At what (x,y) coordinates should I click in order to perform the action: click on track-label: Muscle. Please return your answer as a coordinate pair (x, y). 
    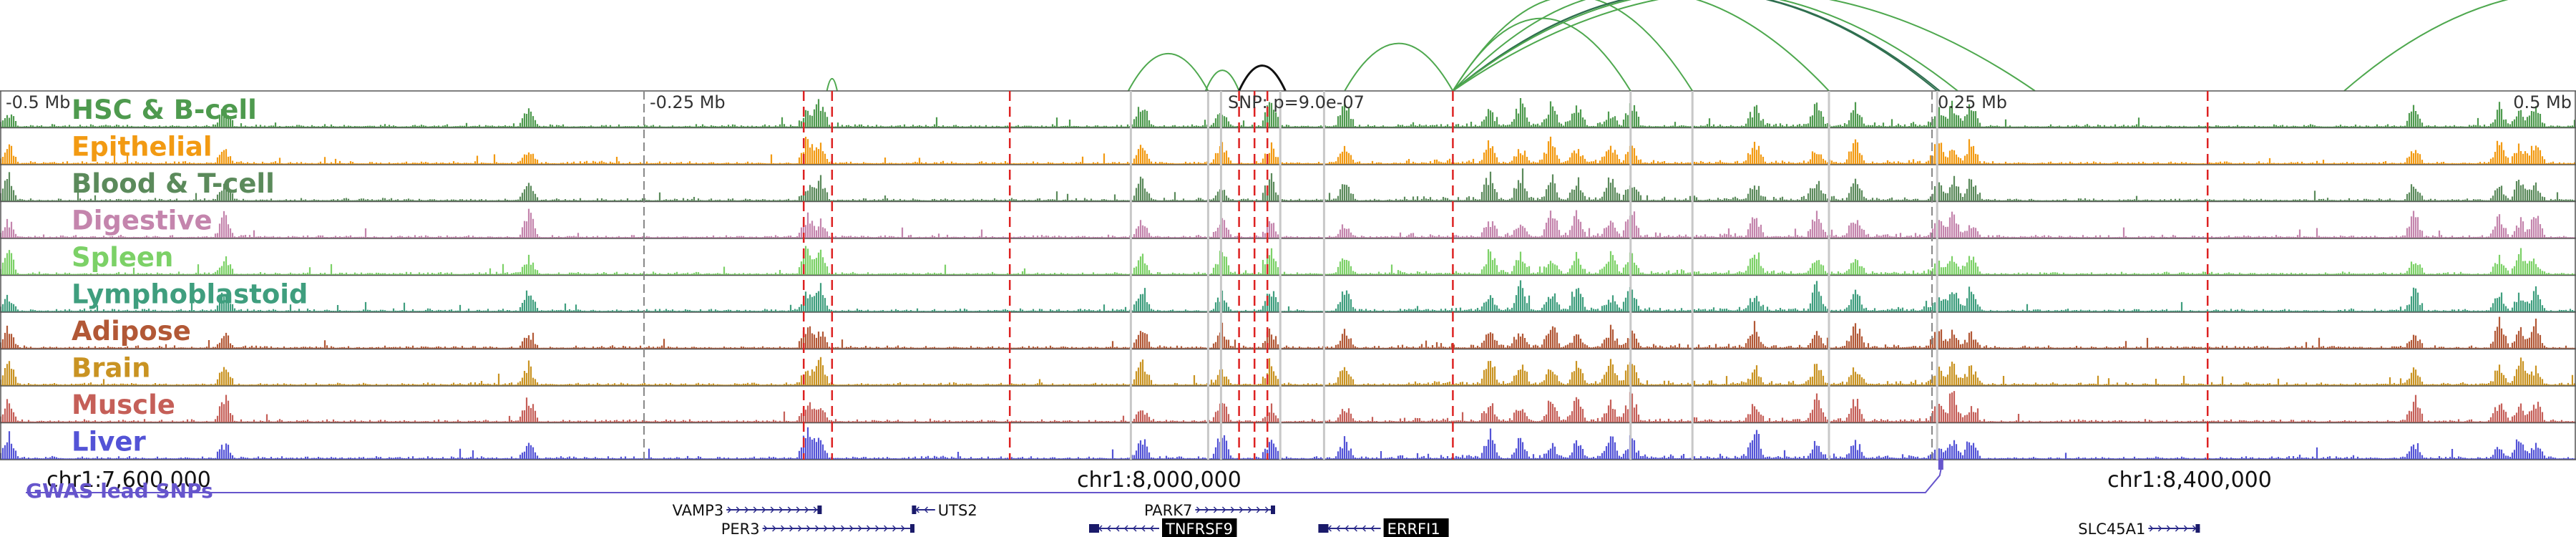
    Looking at the image, I should click on (123, 405).